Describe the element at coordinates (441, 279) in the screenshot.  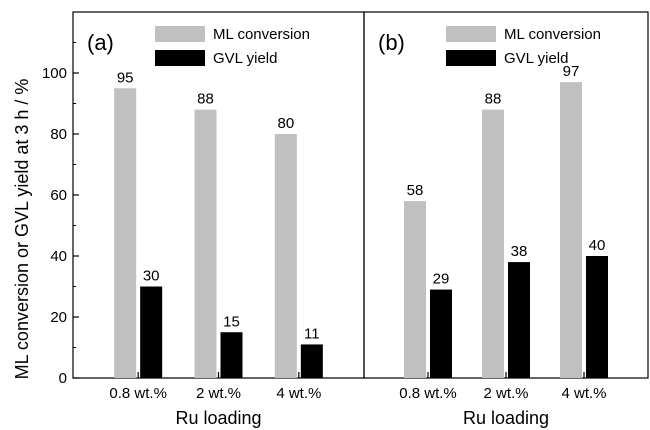
I see `data-label: 29` at that location.